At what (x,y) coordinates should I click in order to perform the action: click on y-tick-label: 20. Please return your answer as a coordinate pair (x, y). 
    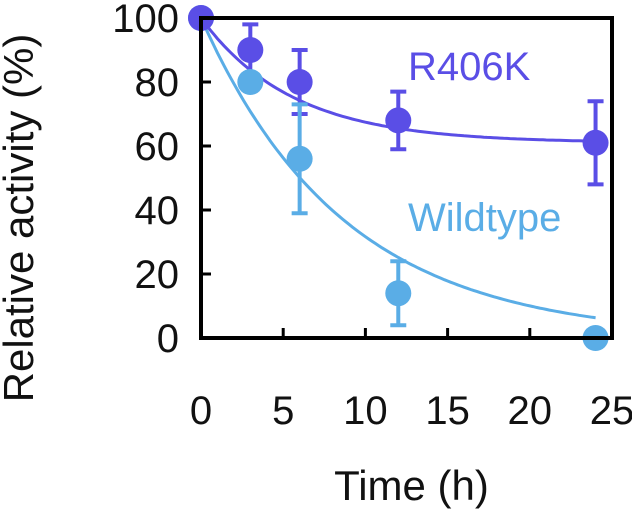
    Looking at the image, I should click on (157, 275).